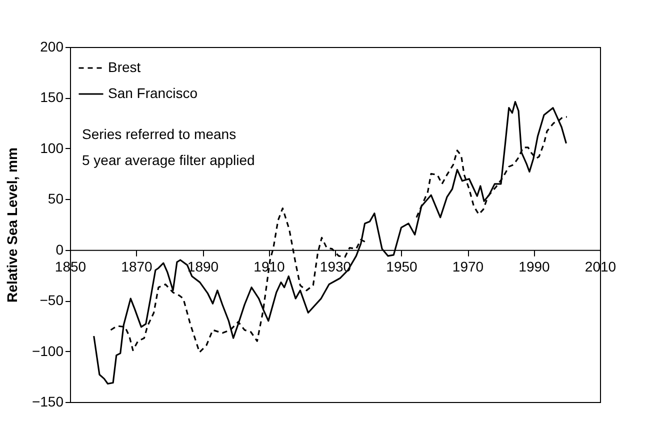 The height and width of the screenshot is (432, 647). Describe the element at coordinates (52, 97) in the screenshot. I see `y-tick-label: 150` at that location.